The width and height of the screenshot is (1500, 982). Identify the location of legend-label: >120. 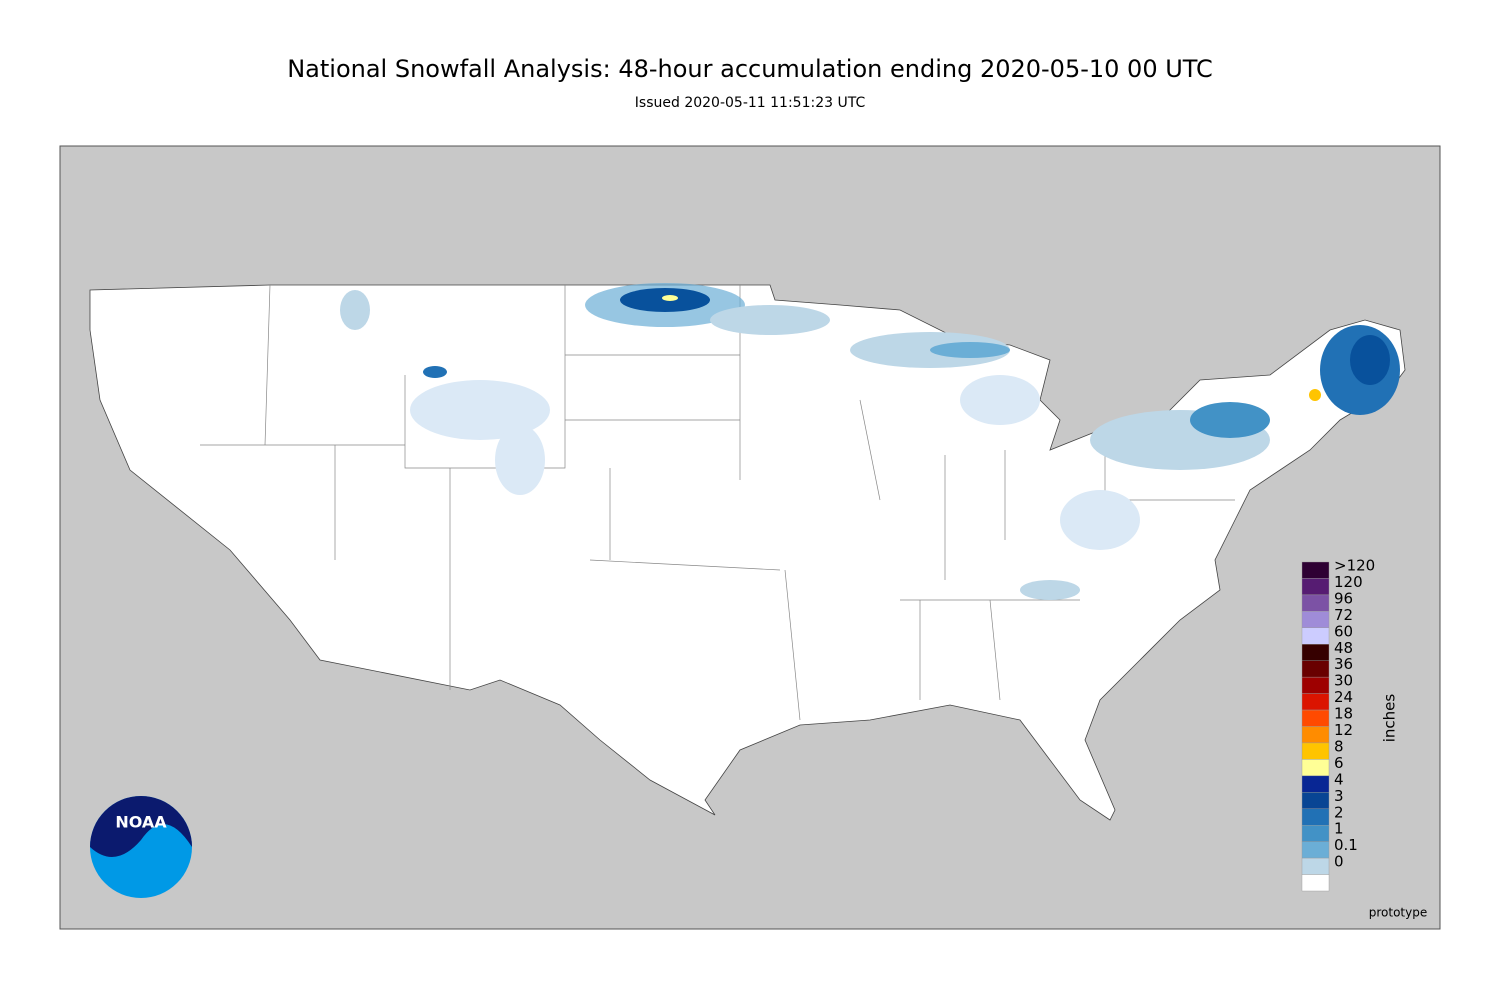
(1354, 566).